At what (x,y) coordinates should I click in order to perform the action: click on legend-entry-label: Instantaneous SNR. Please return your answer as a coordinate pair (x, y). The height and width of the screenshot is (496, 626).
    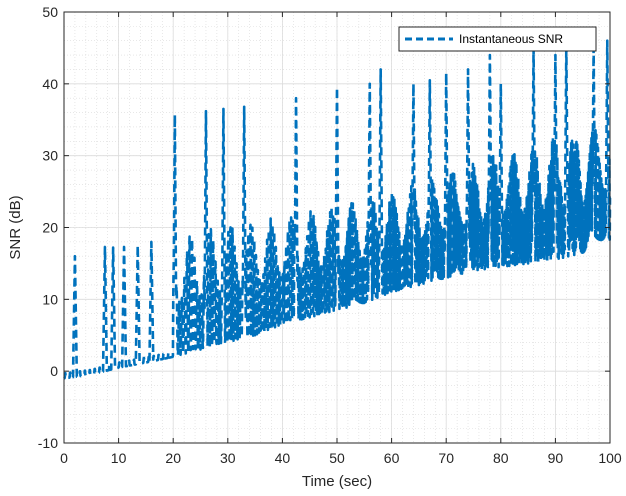
    Looking at the image, I should click on (511, 39).